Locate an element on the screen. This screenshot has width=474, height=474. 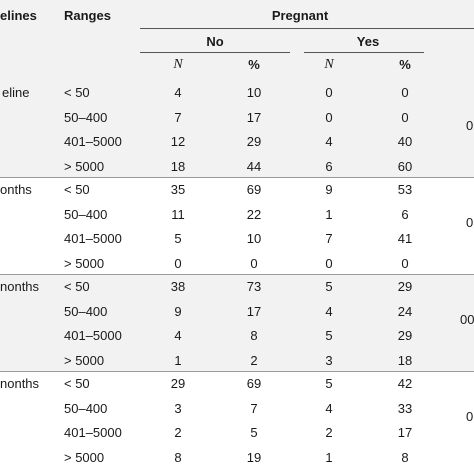
yes-pct-cell: 53 is located at coordinates (405, 189).